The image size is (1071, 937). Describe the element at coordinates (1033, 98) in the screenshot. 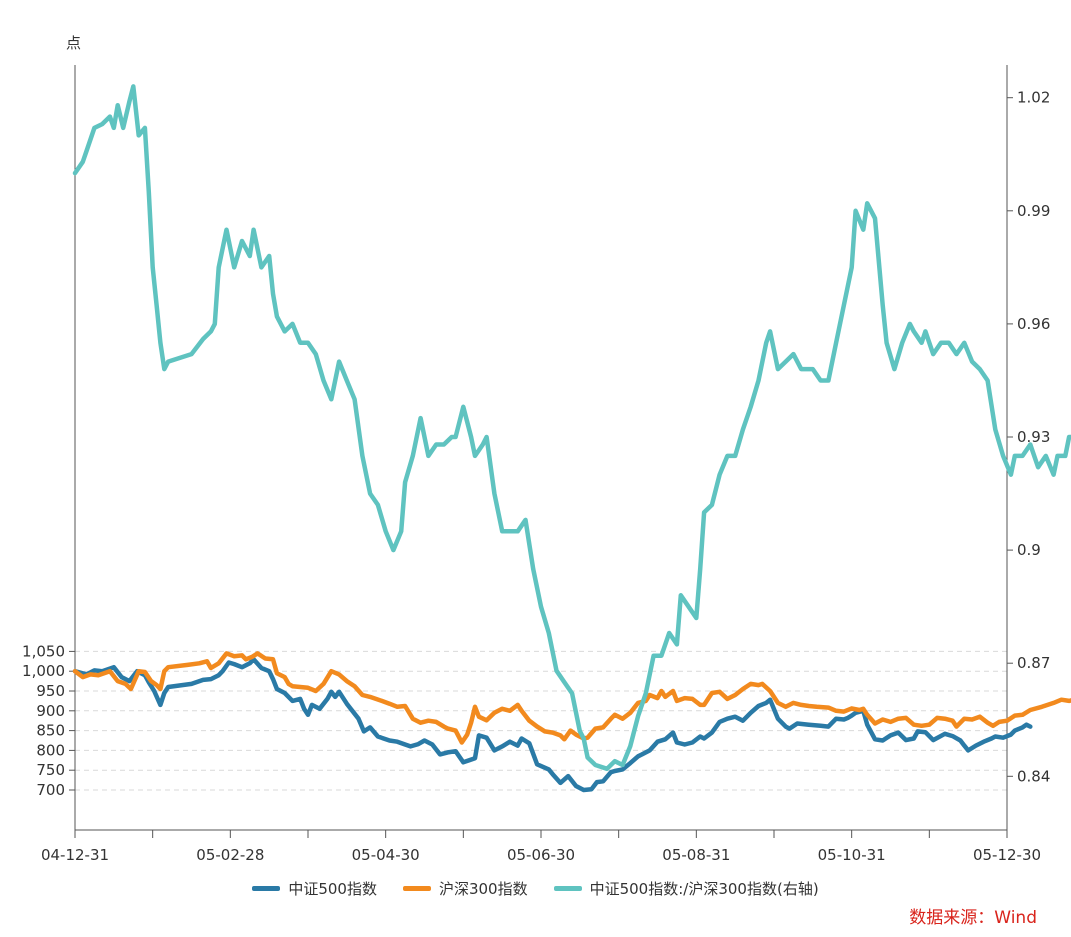

I see `right-tick-label: 1.02` at that location.